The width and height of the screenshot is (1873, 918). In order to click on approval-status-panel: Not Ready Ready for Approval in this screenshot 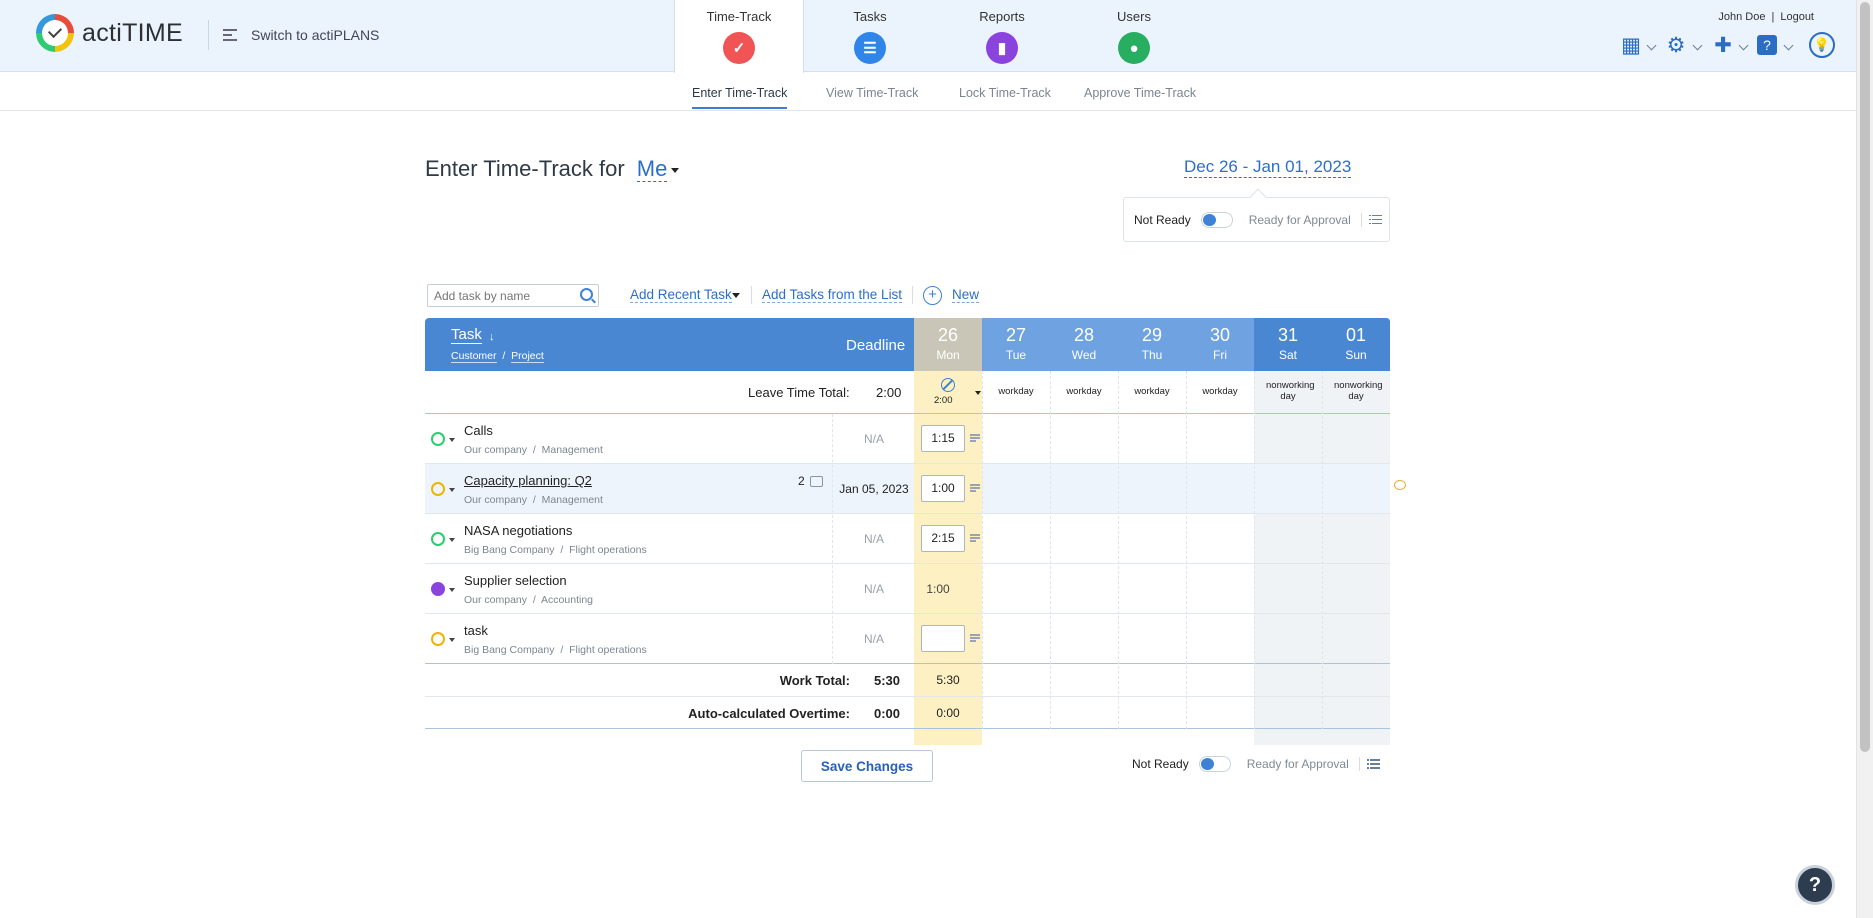, I will do `click(1256, 219)`.